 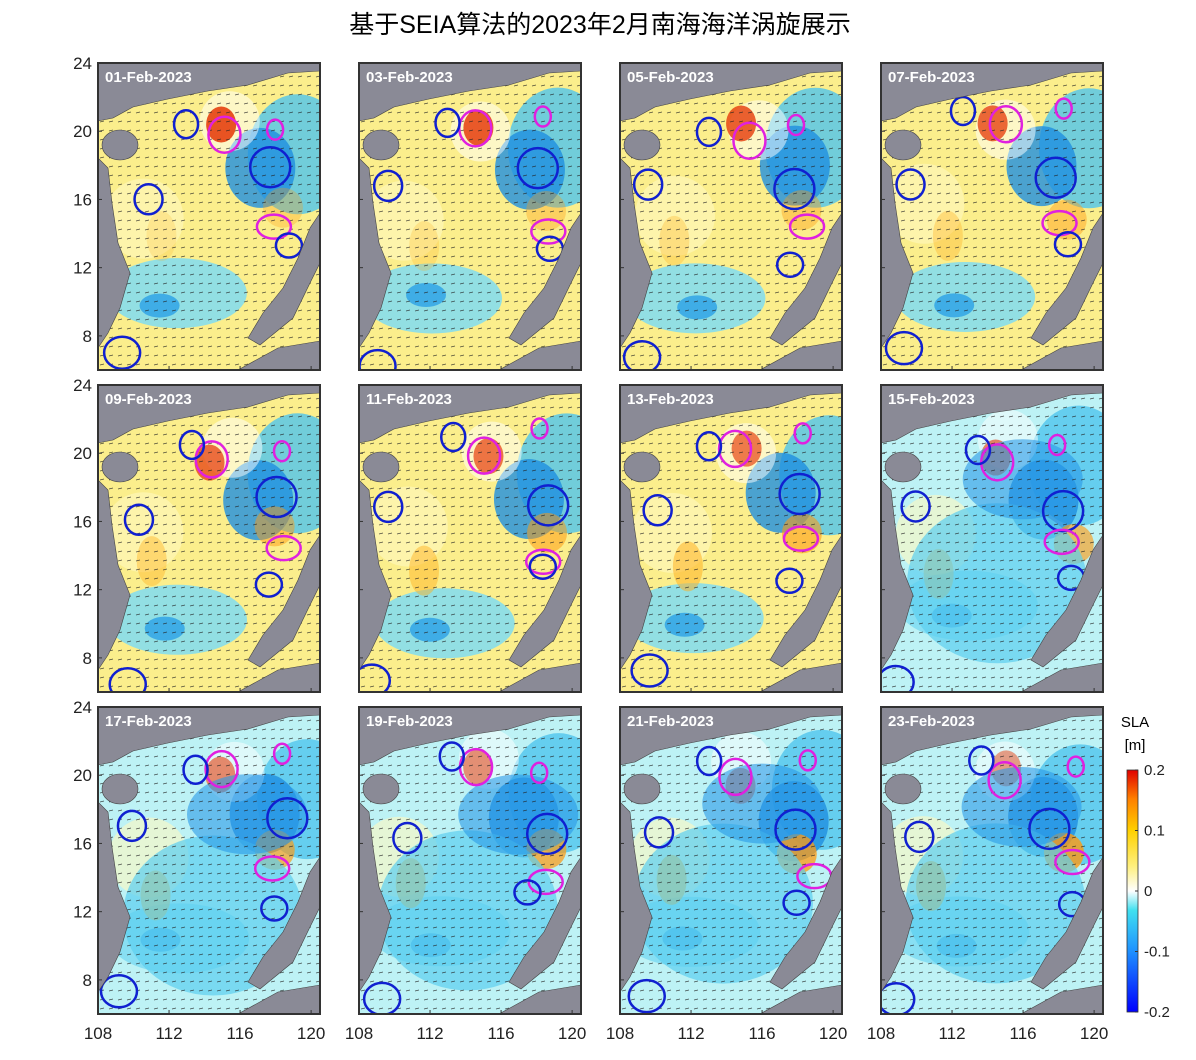 I want to click on panel-date: 07-Feb-2023, so click(x=931, y=77).